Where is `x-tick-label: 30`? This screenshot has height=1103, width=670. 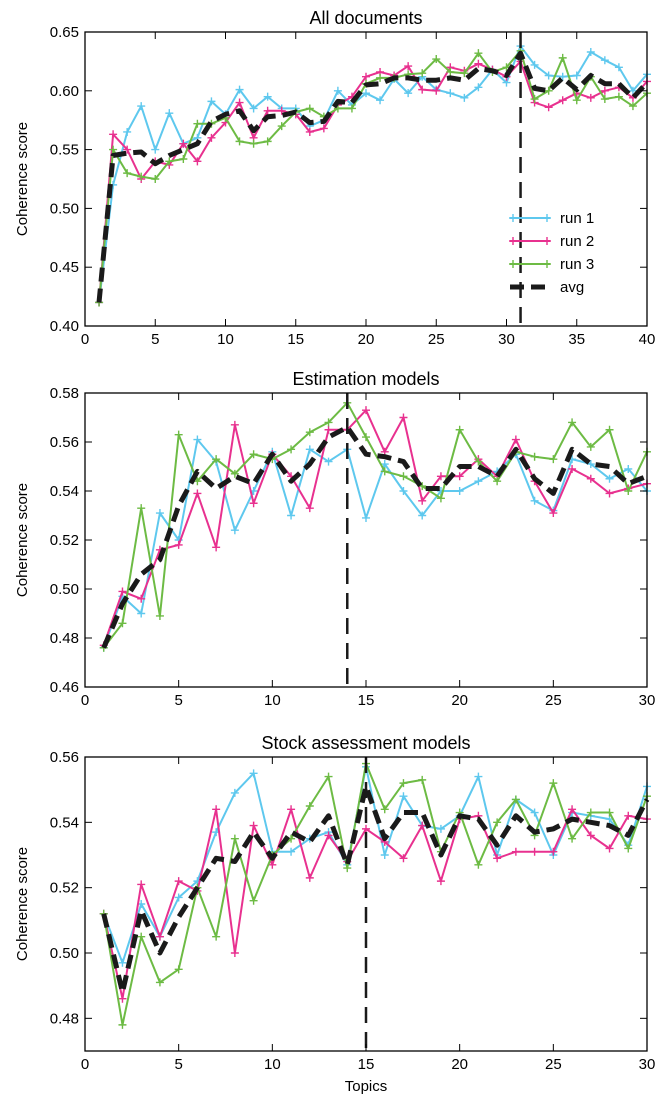 x-tick-label: 30 is located at coordinates (647, 700).